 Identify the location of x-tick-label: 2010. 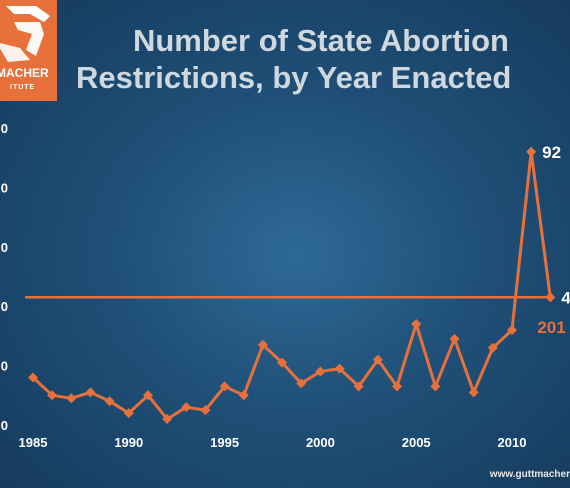
(512, 442).